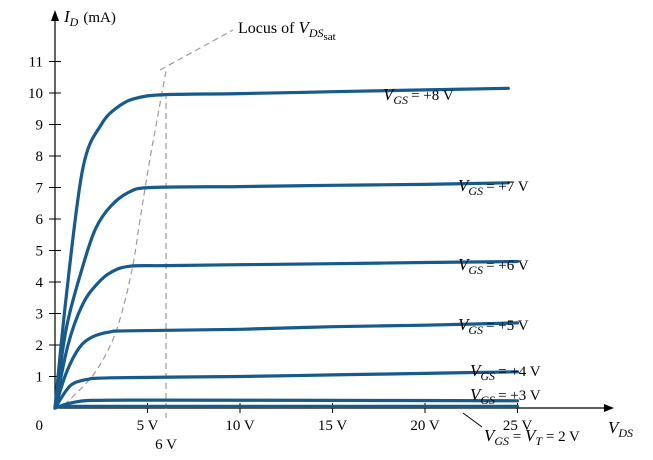  What do you see at coordinates (40, 346) in the screenshot?
I see `y-tick-label: 2` at bounding box center [40, 346].